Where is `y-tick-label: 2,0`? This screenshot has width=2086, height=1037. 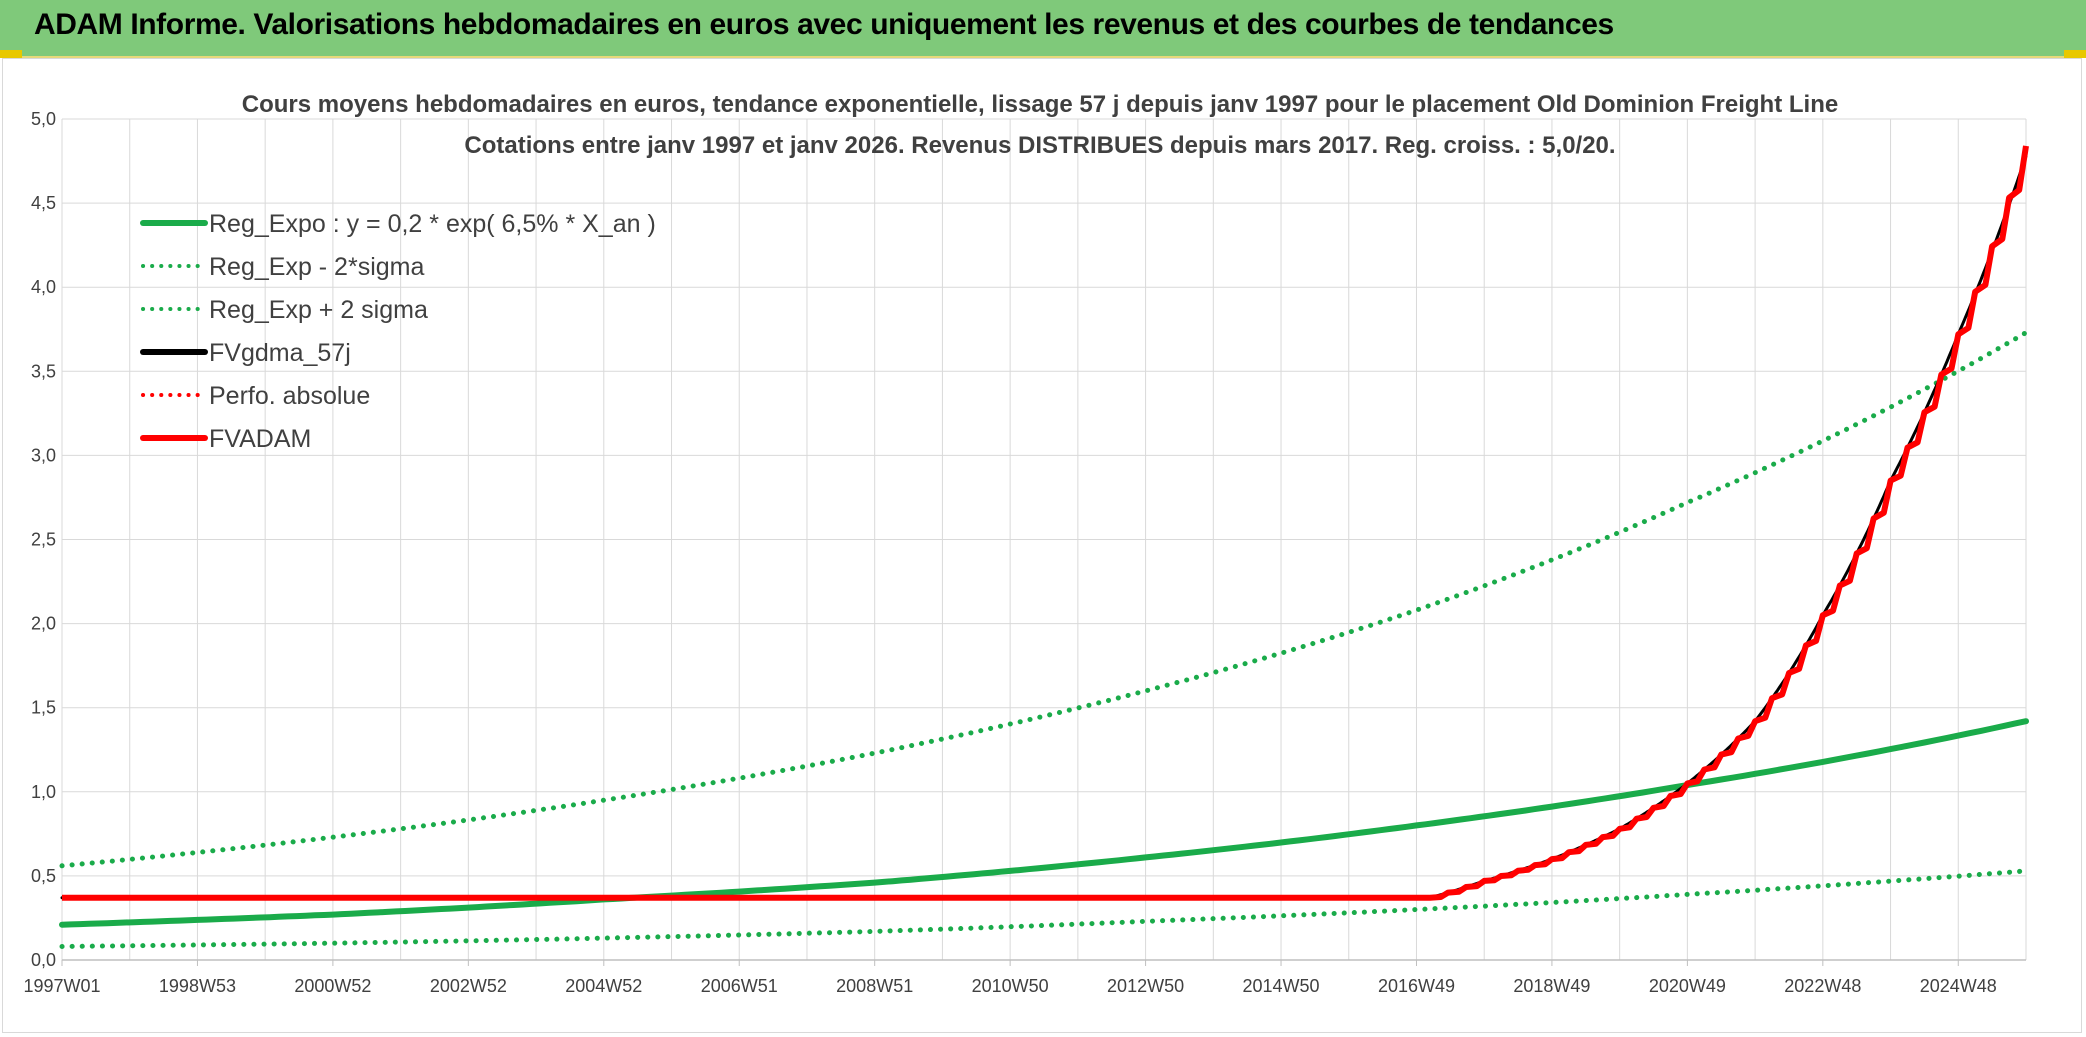
y-tick-label: 2,0 is located at coordinates (43, 624).